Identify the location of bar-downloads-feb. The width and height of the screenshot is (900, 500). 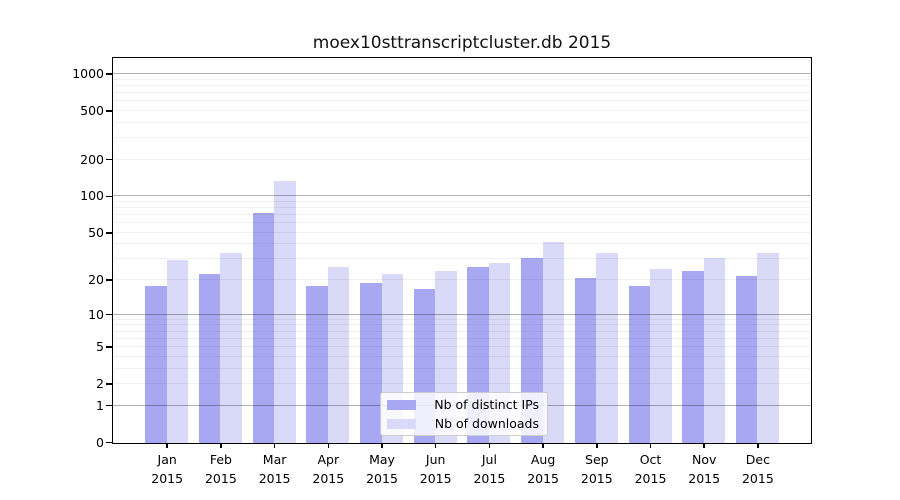
(231, 348).